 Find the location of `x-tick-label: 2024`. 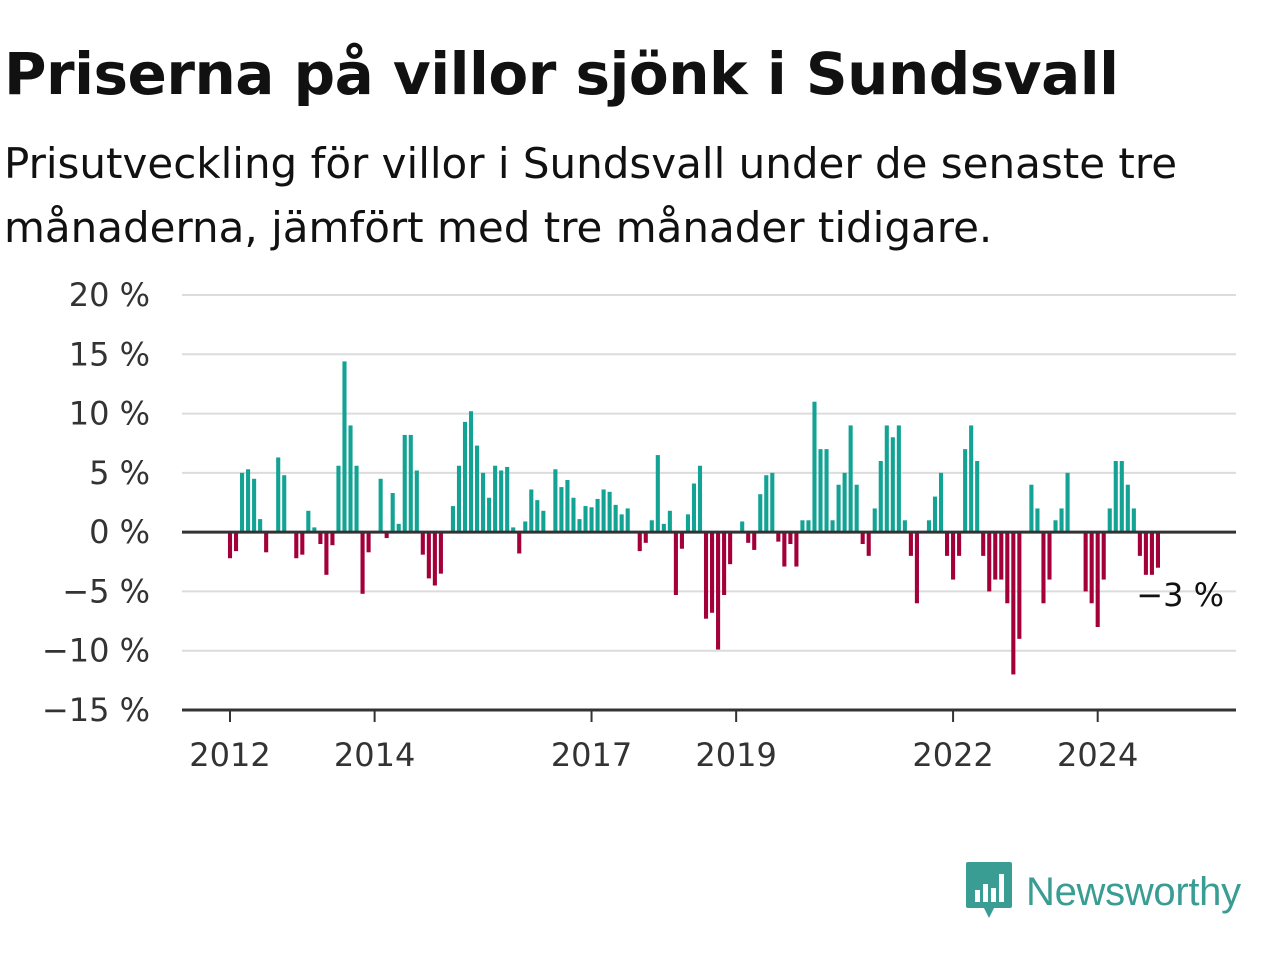

x-tick-label: 2024 is located at coordinates (1097, 755).